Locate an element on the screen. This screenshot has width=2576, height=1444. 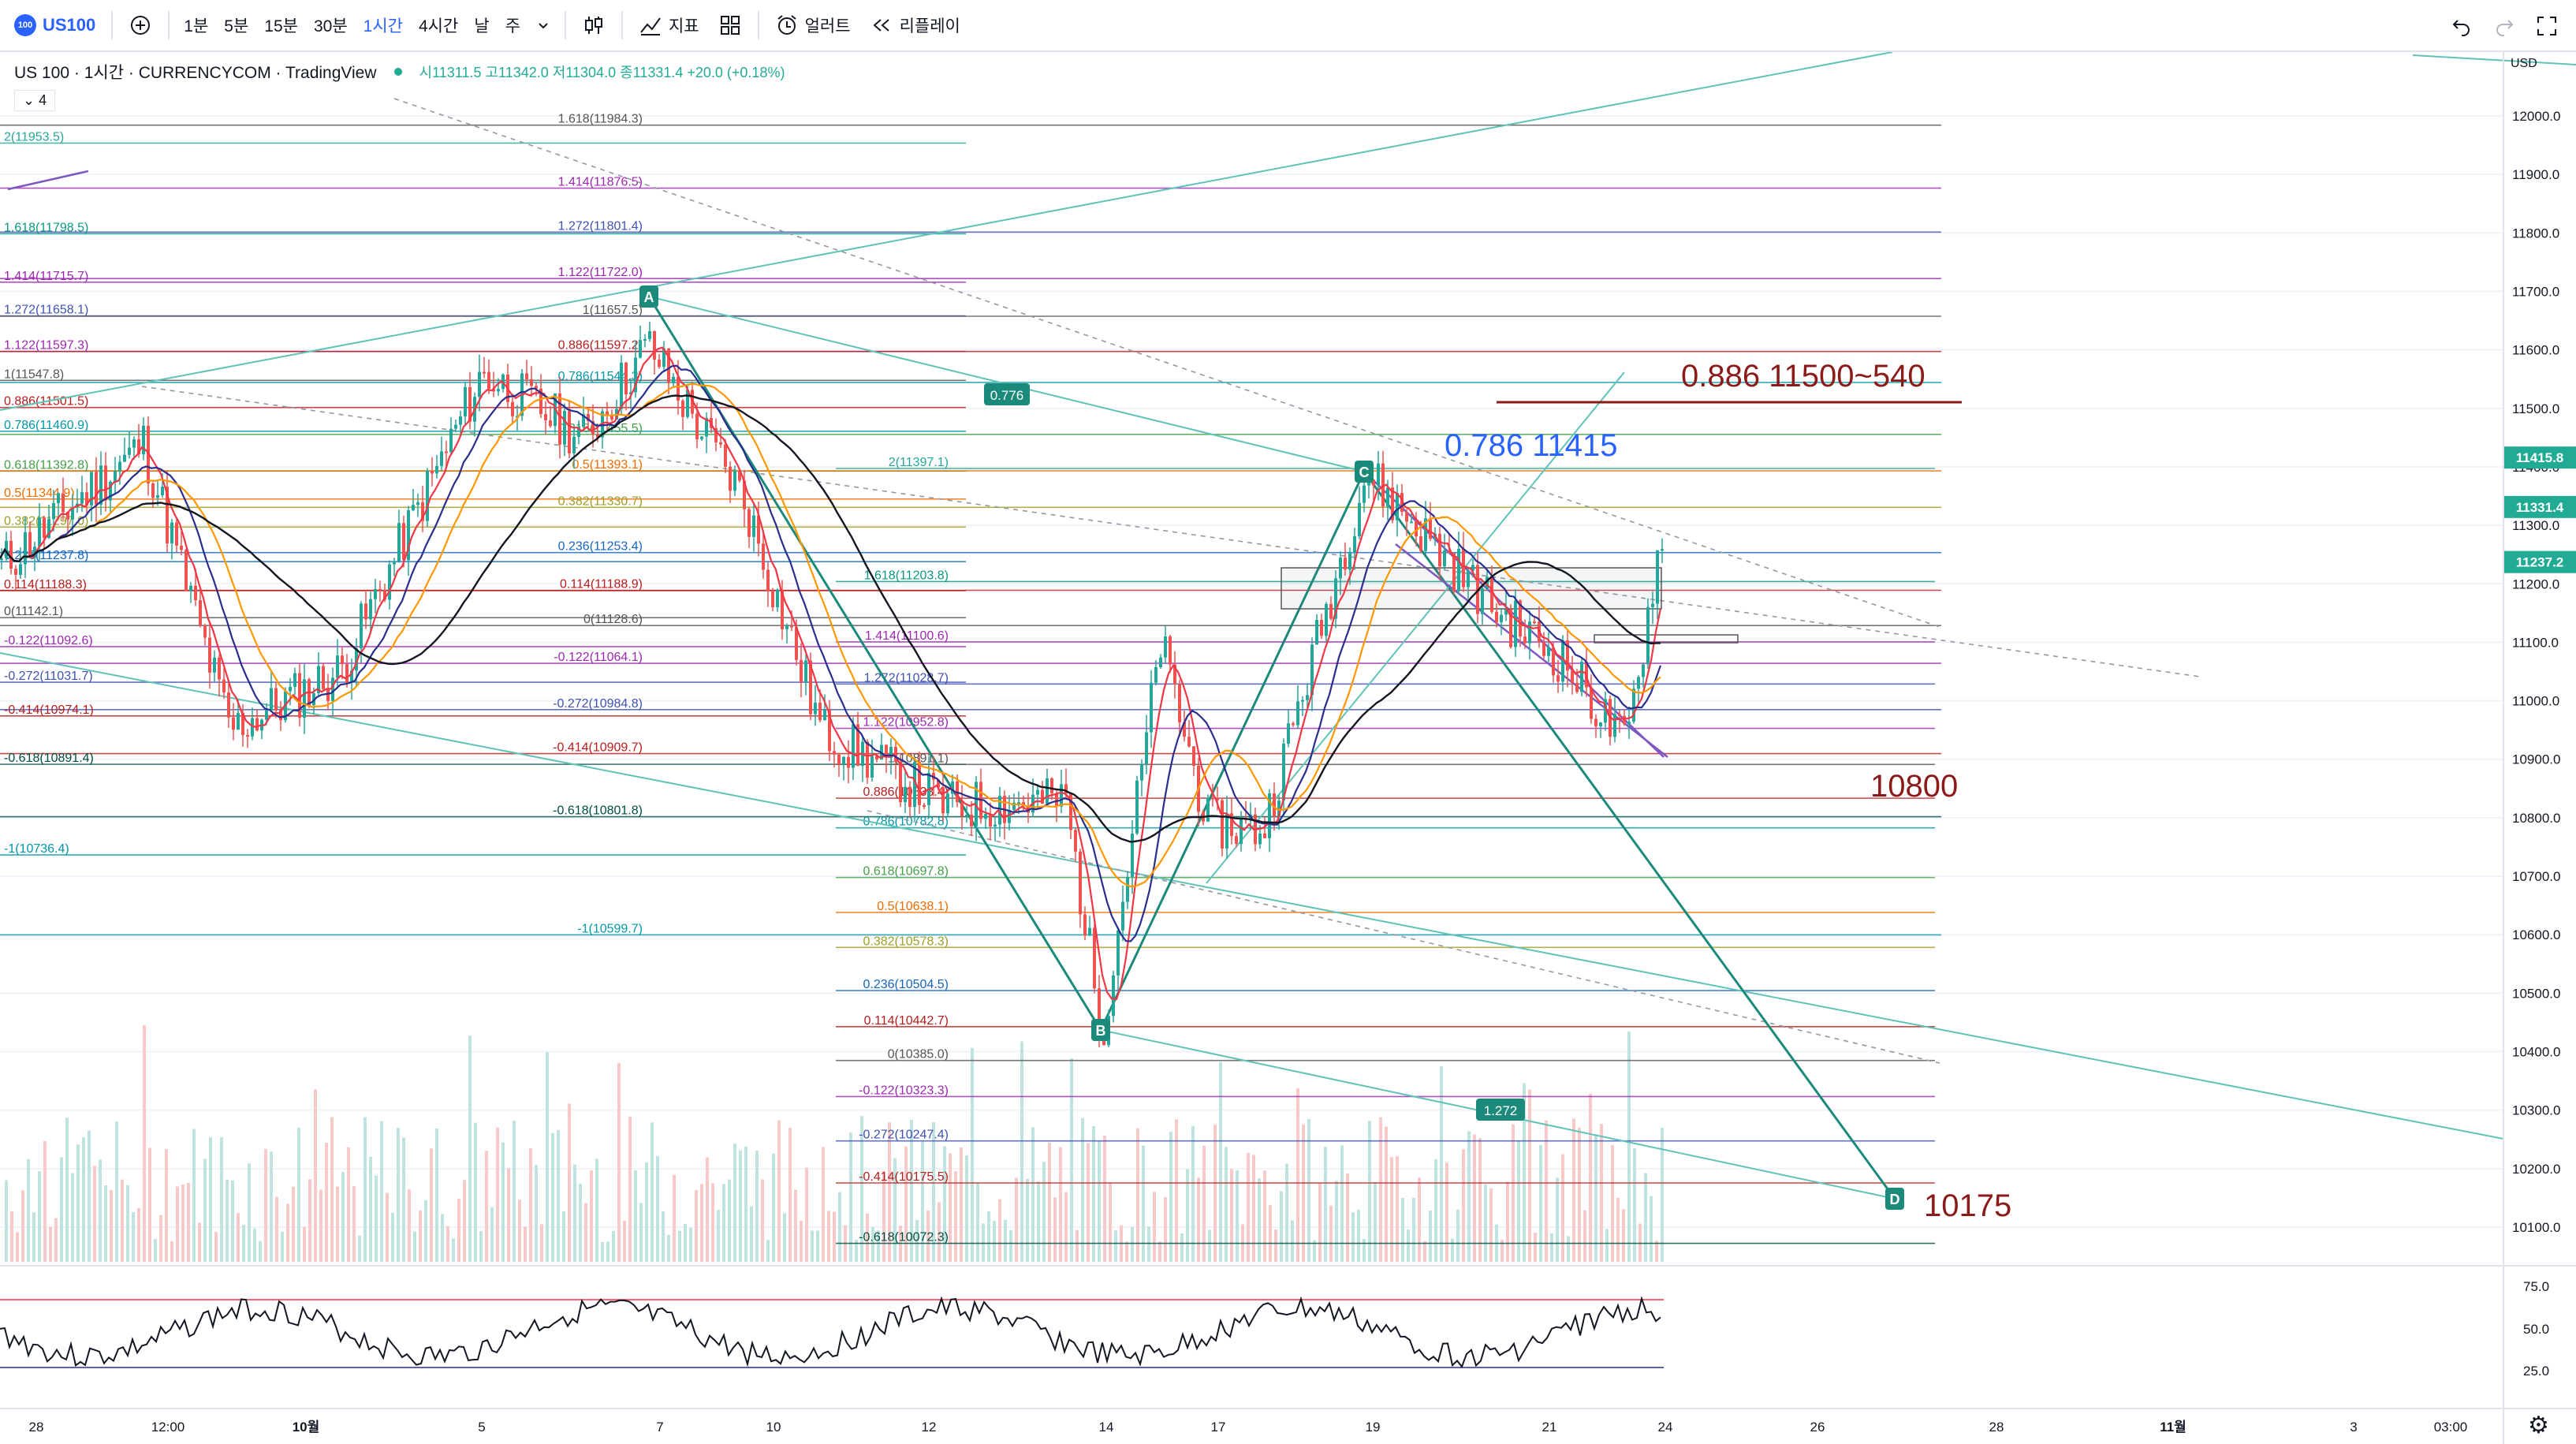
legend-collapse-toggle: ⌄ 4 is located at coordinates (35, 100).